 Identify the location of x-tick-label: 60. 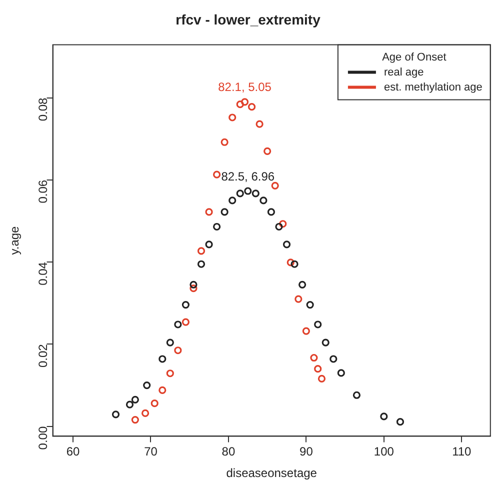
(73, 451).